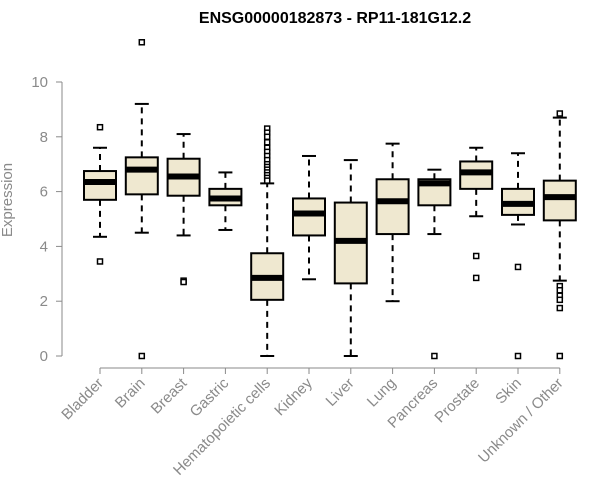 This screenshot has width=600, height=500. What do you see at coordinates (382, 393) in the screenshot?
I see `x-tick-label: Lung` at bounding box center [382, 393].